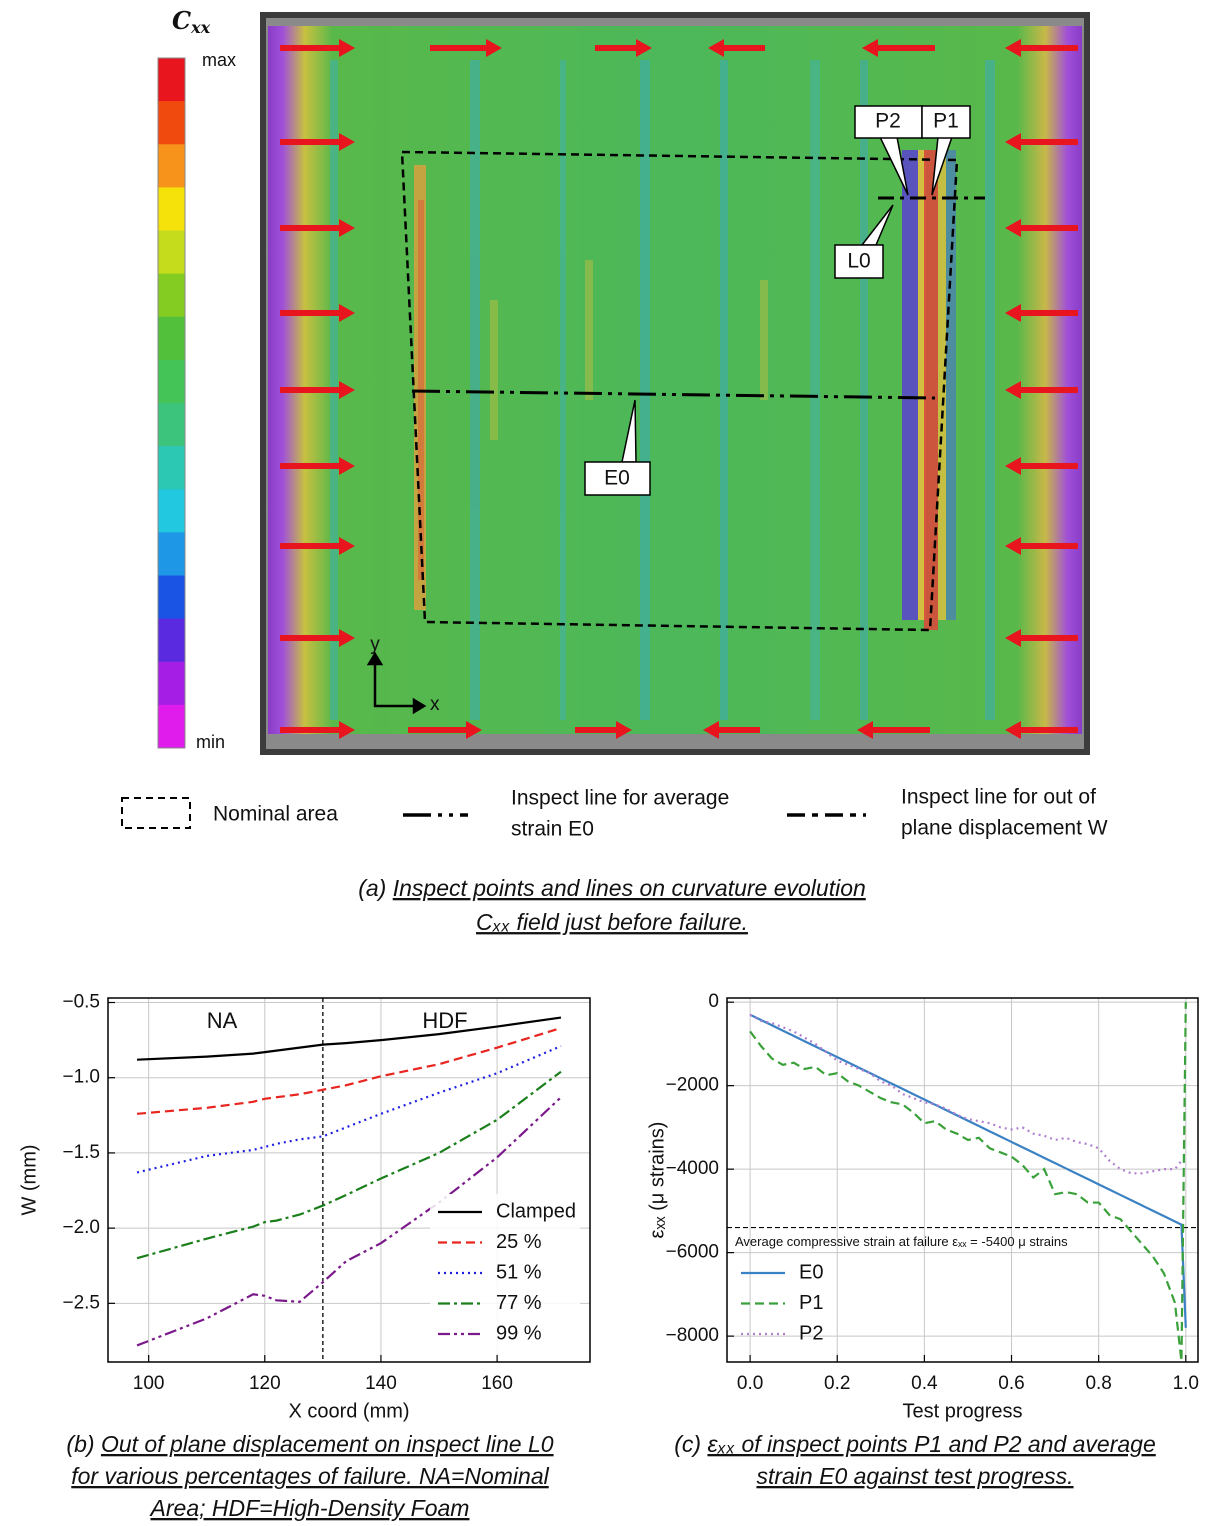 The image size is (1215, 1526). What do you see at coordinates (673, 394) in the screenshot?
I see `inspect-line-e0` at bounding box center [673, 394].